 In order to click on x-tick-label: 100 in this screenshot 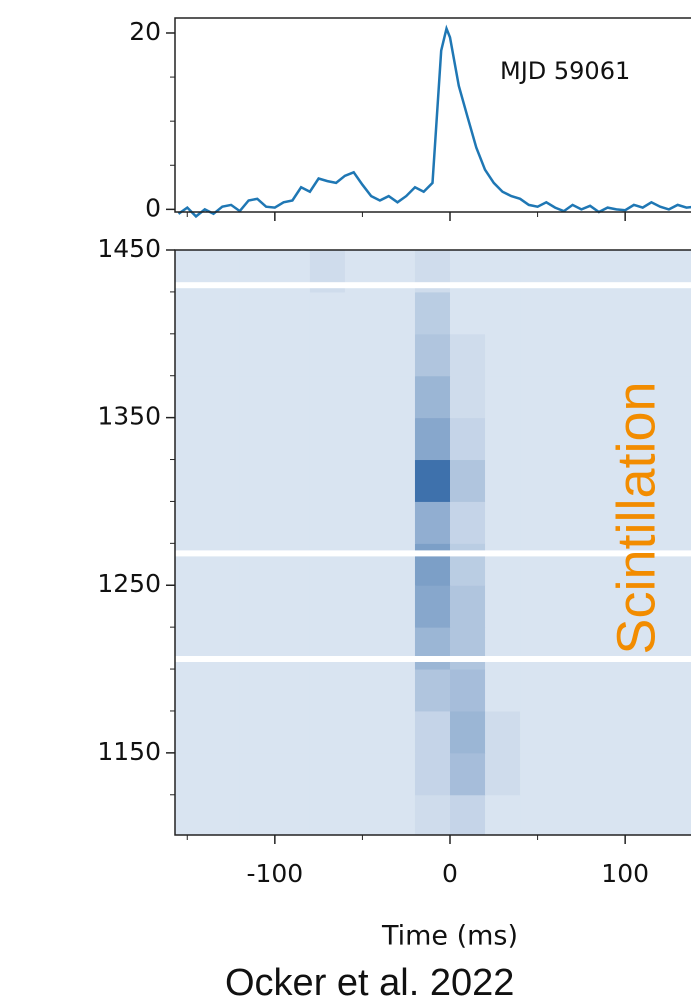, I will do `click(625, 873)`.